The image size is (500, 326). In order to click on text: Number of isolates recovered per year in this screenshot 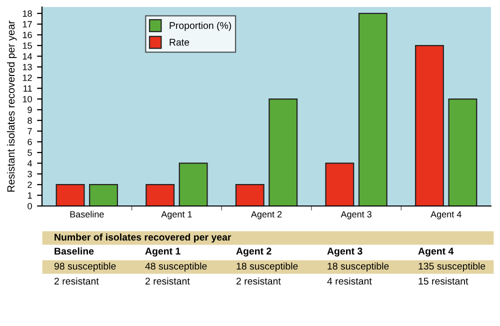, I will do `click(143, 238)`.